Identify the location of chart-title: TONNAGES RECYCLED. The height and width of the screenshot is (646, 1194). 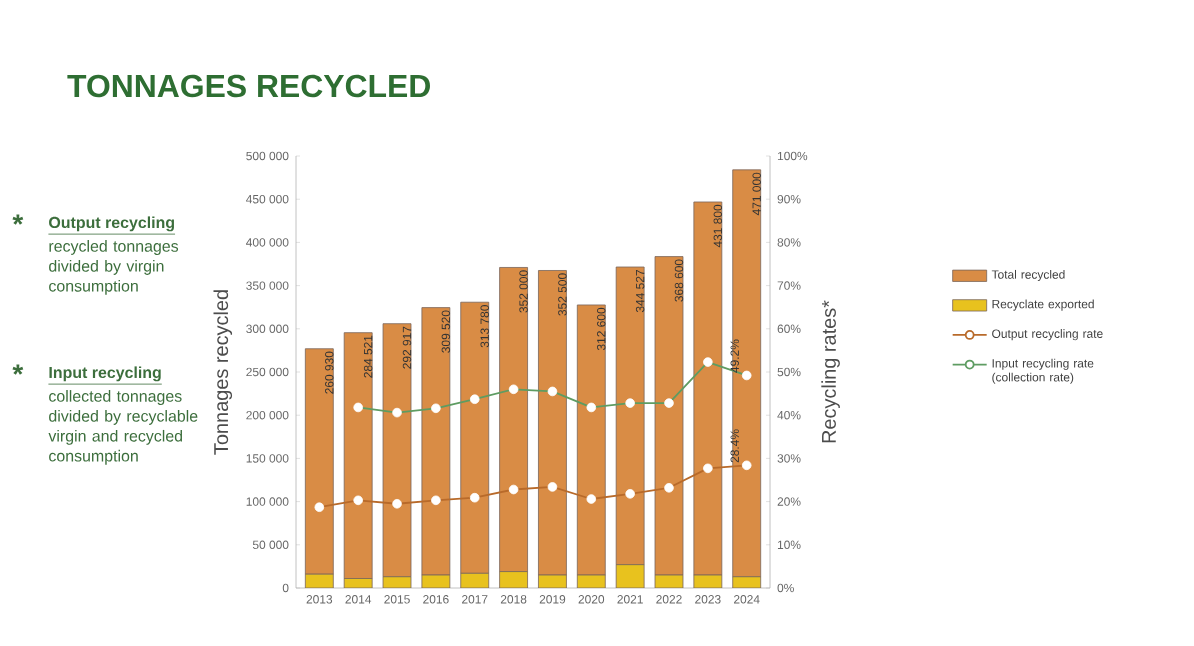
(248, 86).